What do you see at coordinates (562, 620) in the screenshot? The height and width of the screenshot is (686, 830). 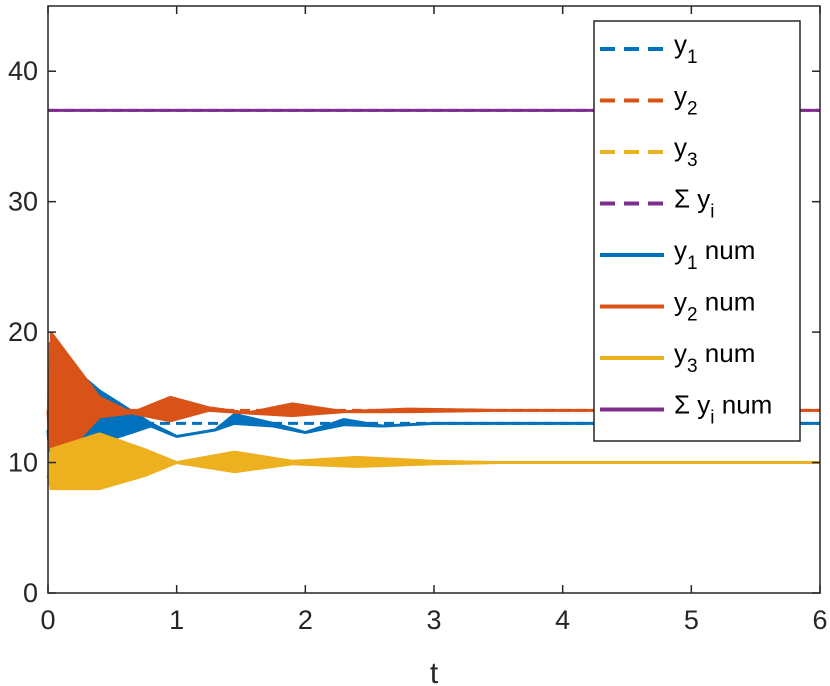 I see `x-tick-label: 4` at bounding box center [562, 620].